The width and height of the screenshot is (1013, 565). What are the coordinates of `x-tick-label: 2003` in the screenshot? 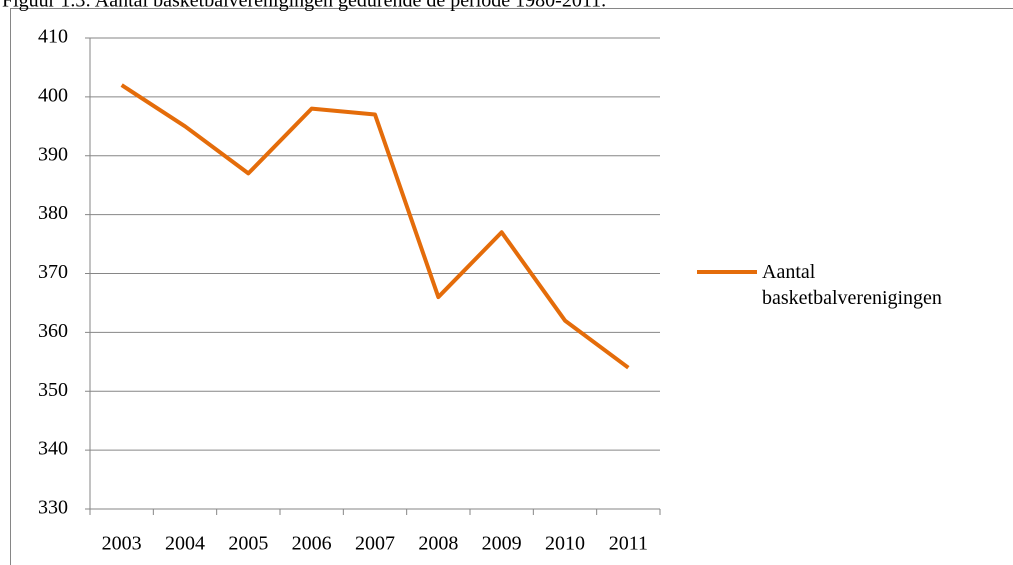 It's located at (122, 544).